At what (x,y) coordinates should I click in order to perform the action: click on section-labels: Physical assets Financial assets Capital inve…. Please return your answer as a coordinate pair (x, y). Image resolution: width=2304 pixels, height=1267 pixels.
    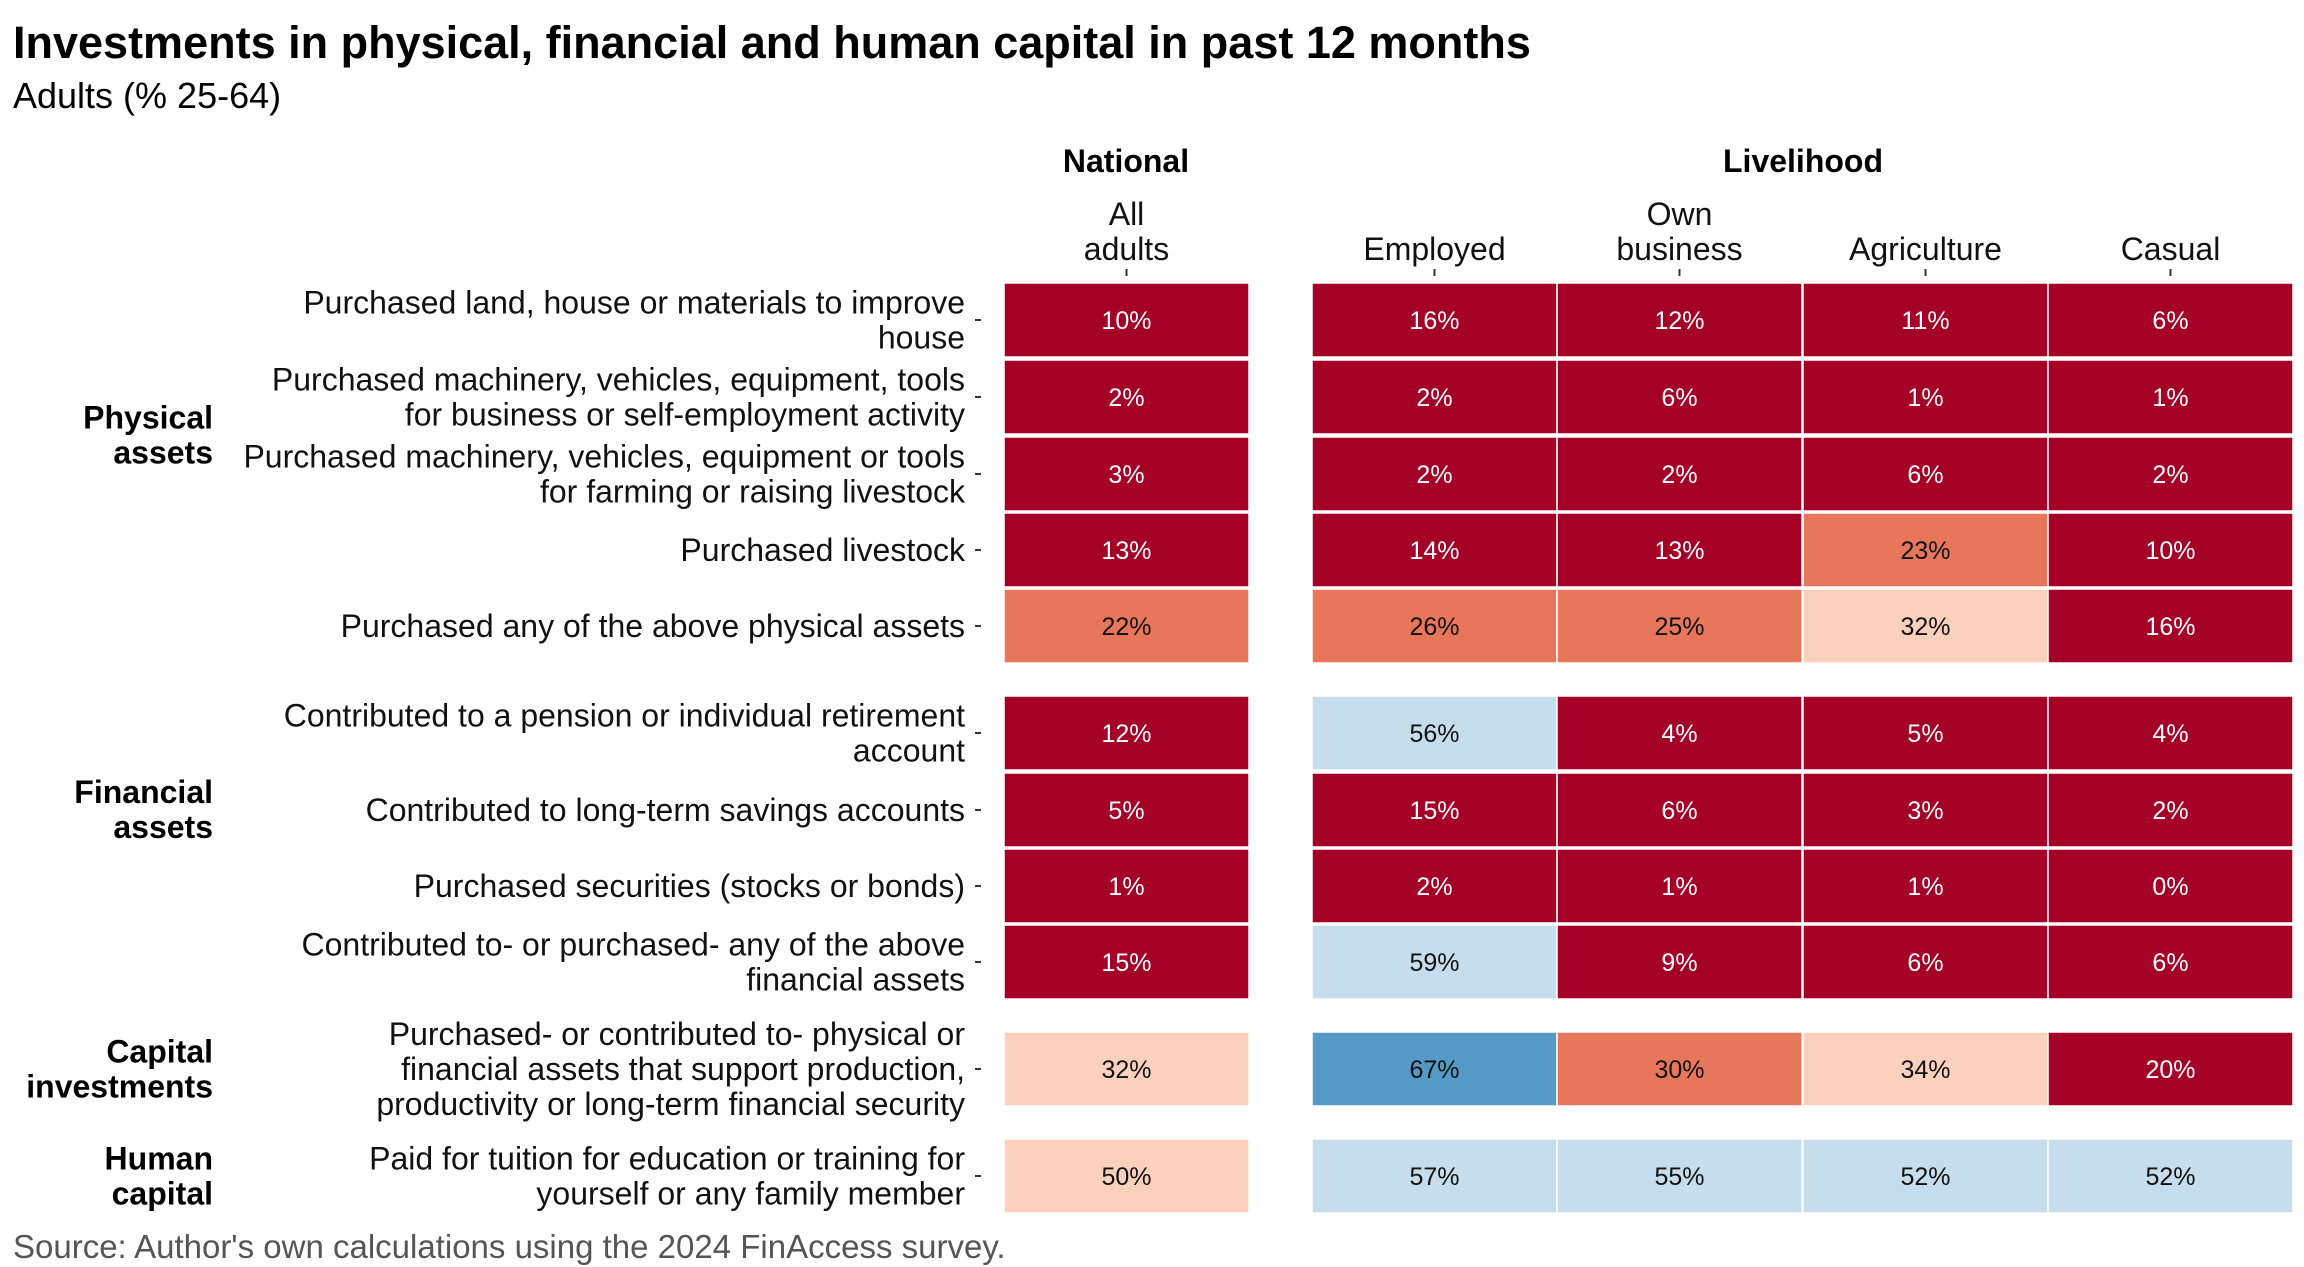
    Looking at the image, I should click on (119, 806).